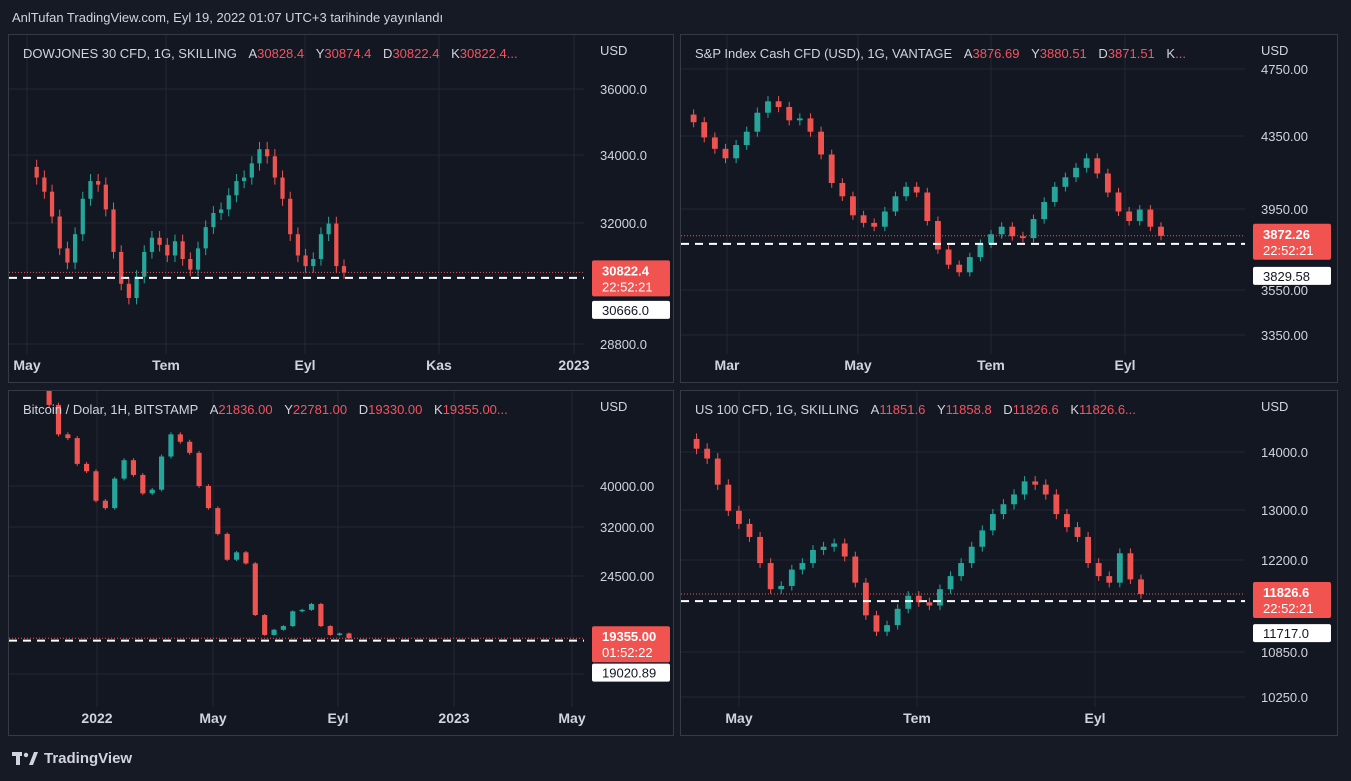 This screenshot has height=781, width=1351. Describe the element at coordinates (281, 53) in the screenshot. I see `legend-open: 30828.4` at that location.